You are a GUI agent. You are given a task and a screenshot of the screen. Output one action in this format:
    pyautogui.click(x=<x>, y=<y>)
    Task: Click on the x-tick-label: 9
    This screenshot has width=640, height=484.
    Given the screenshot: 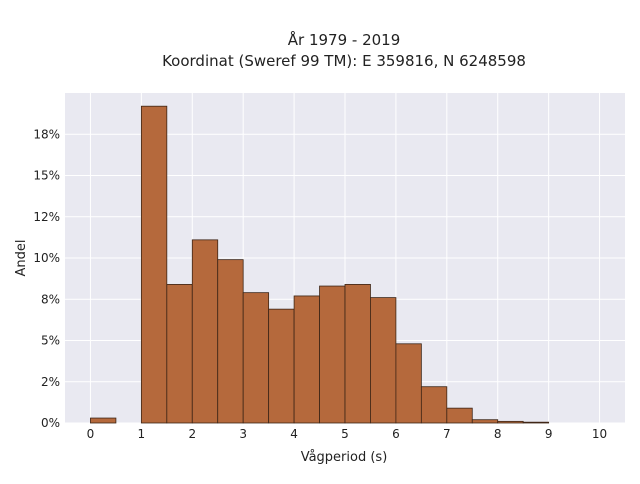 What is the action you would take?
    pyautogui.click(x=549, y=434)
    